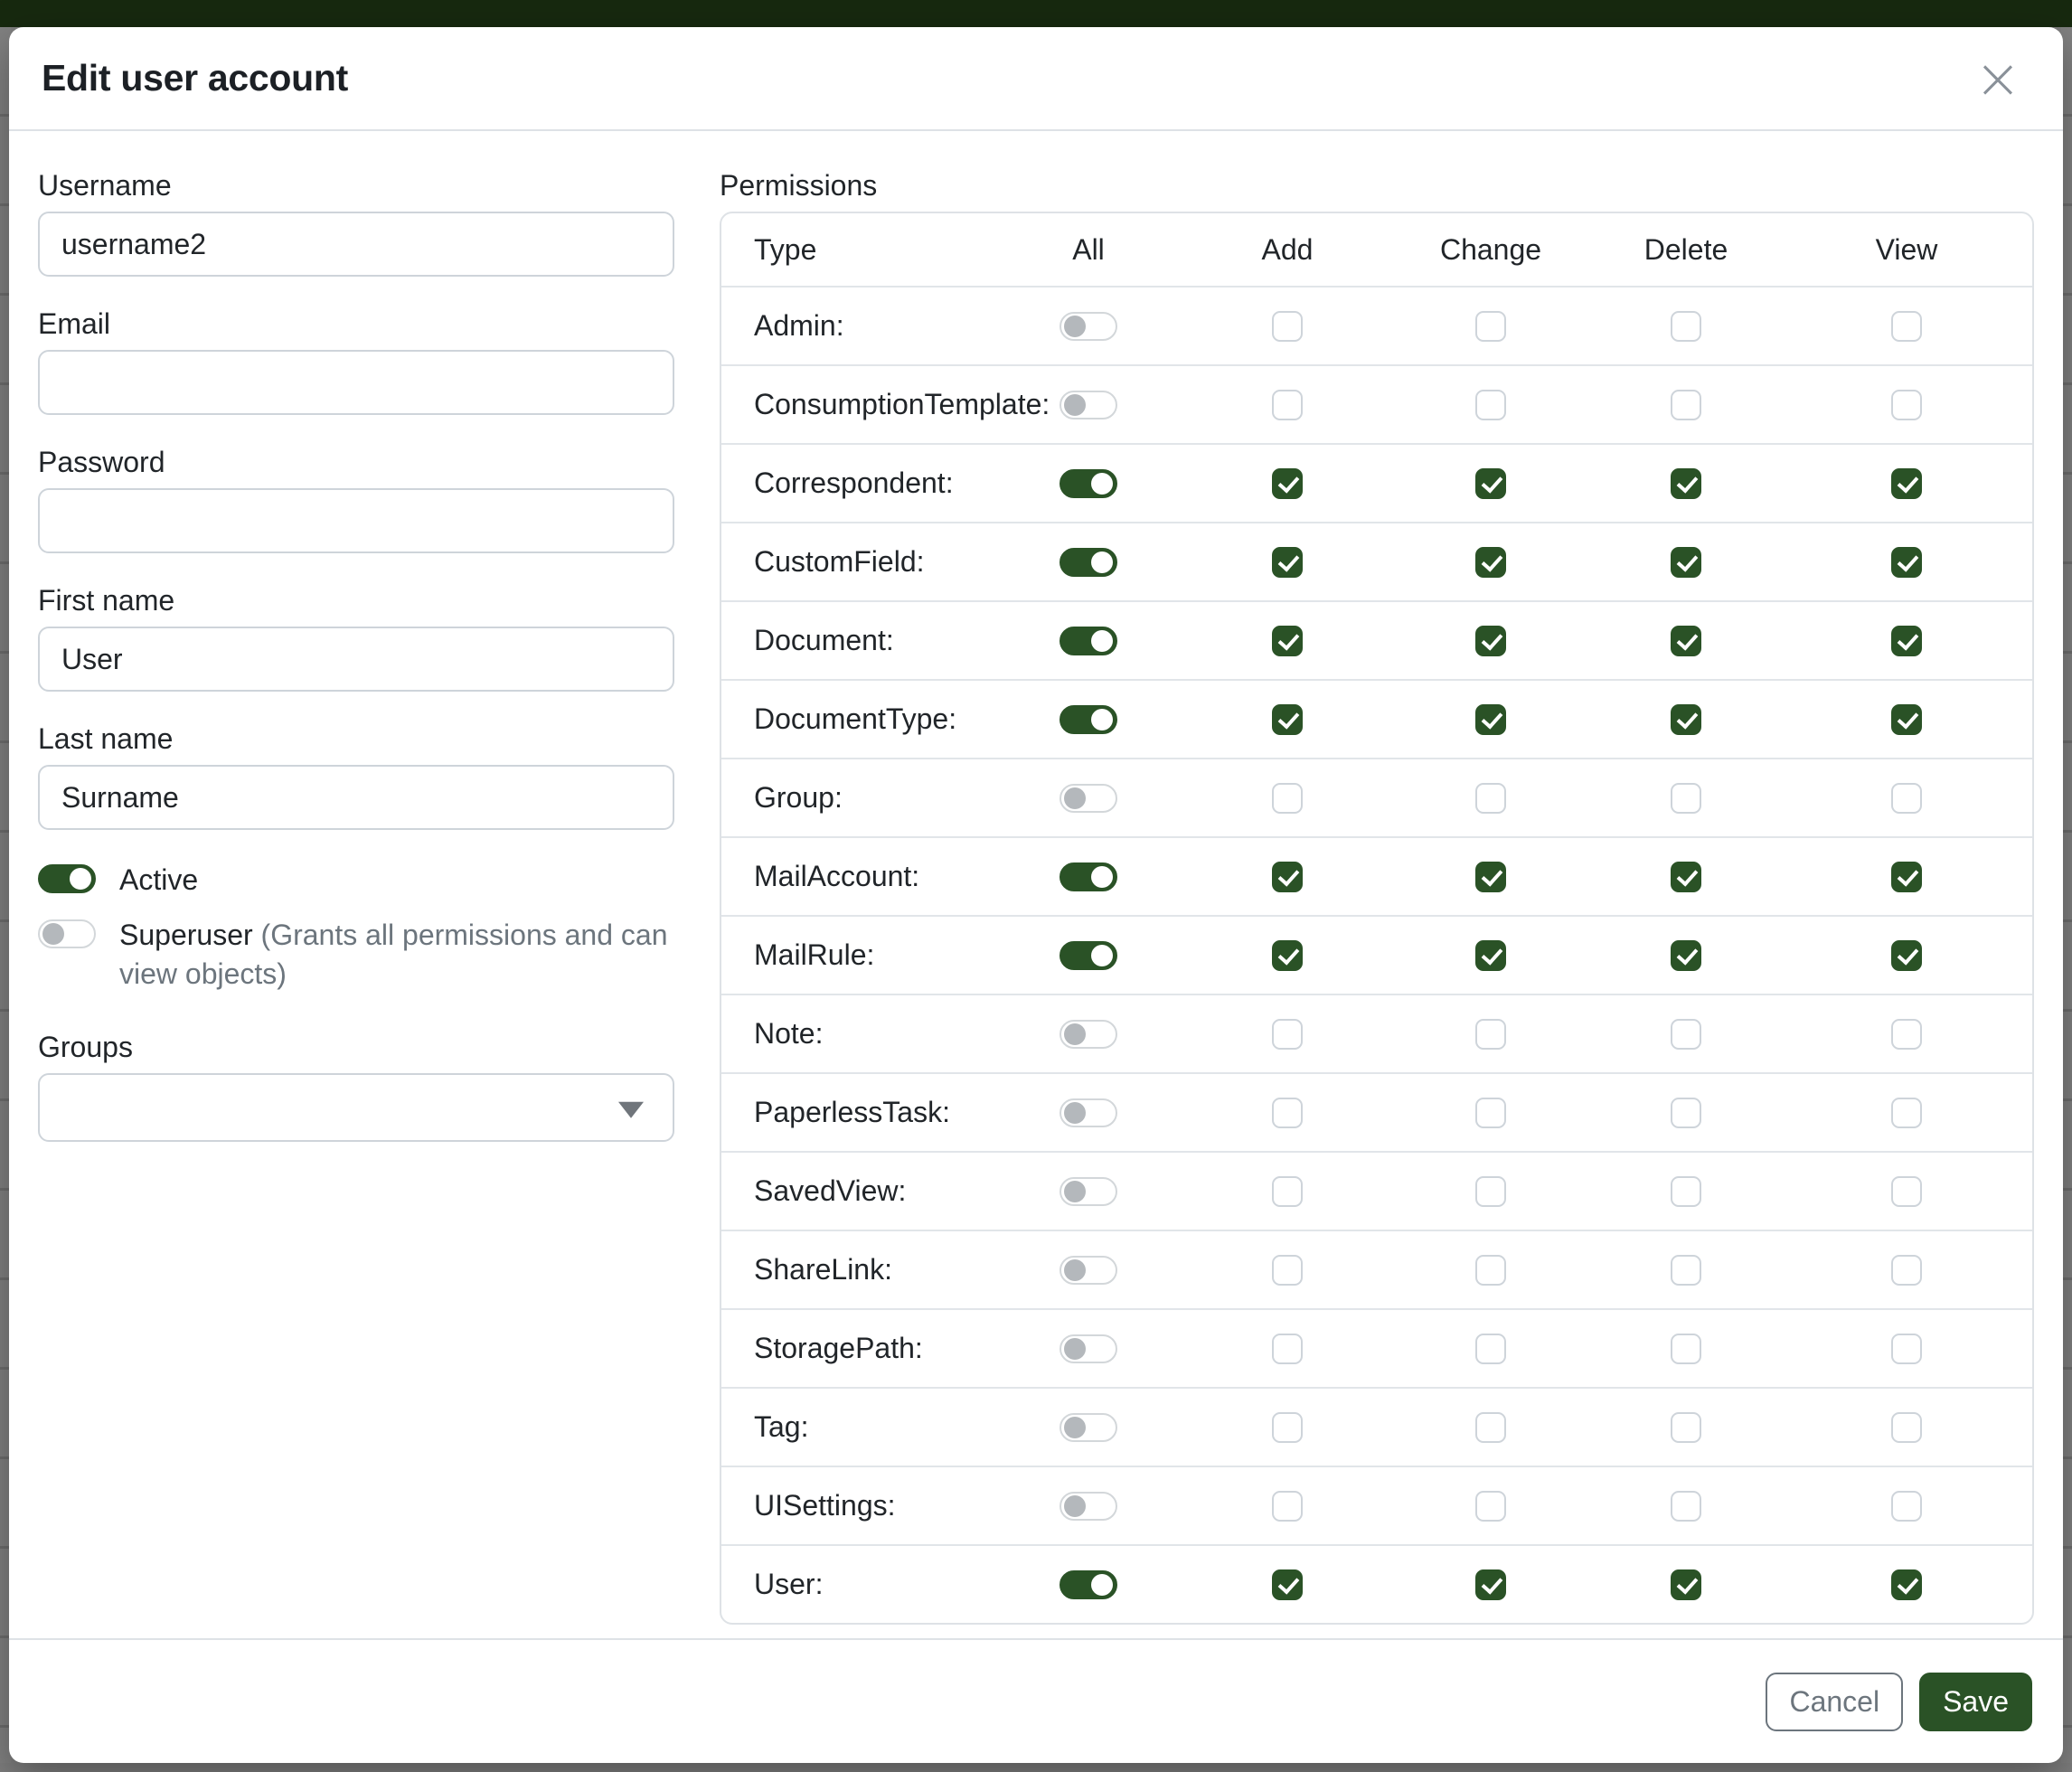 This screenshot has height=1772, width=2072. What do you see at coordinates (1998, 78) in the screenshot?
I see `close-icon: ×` at bounding box center [1998, 78].